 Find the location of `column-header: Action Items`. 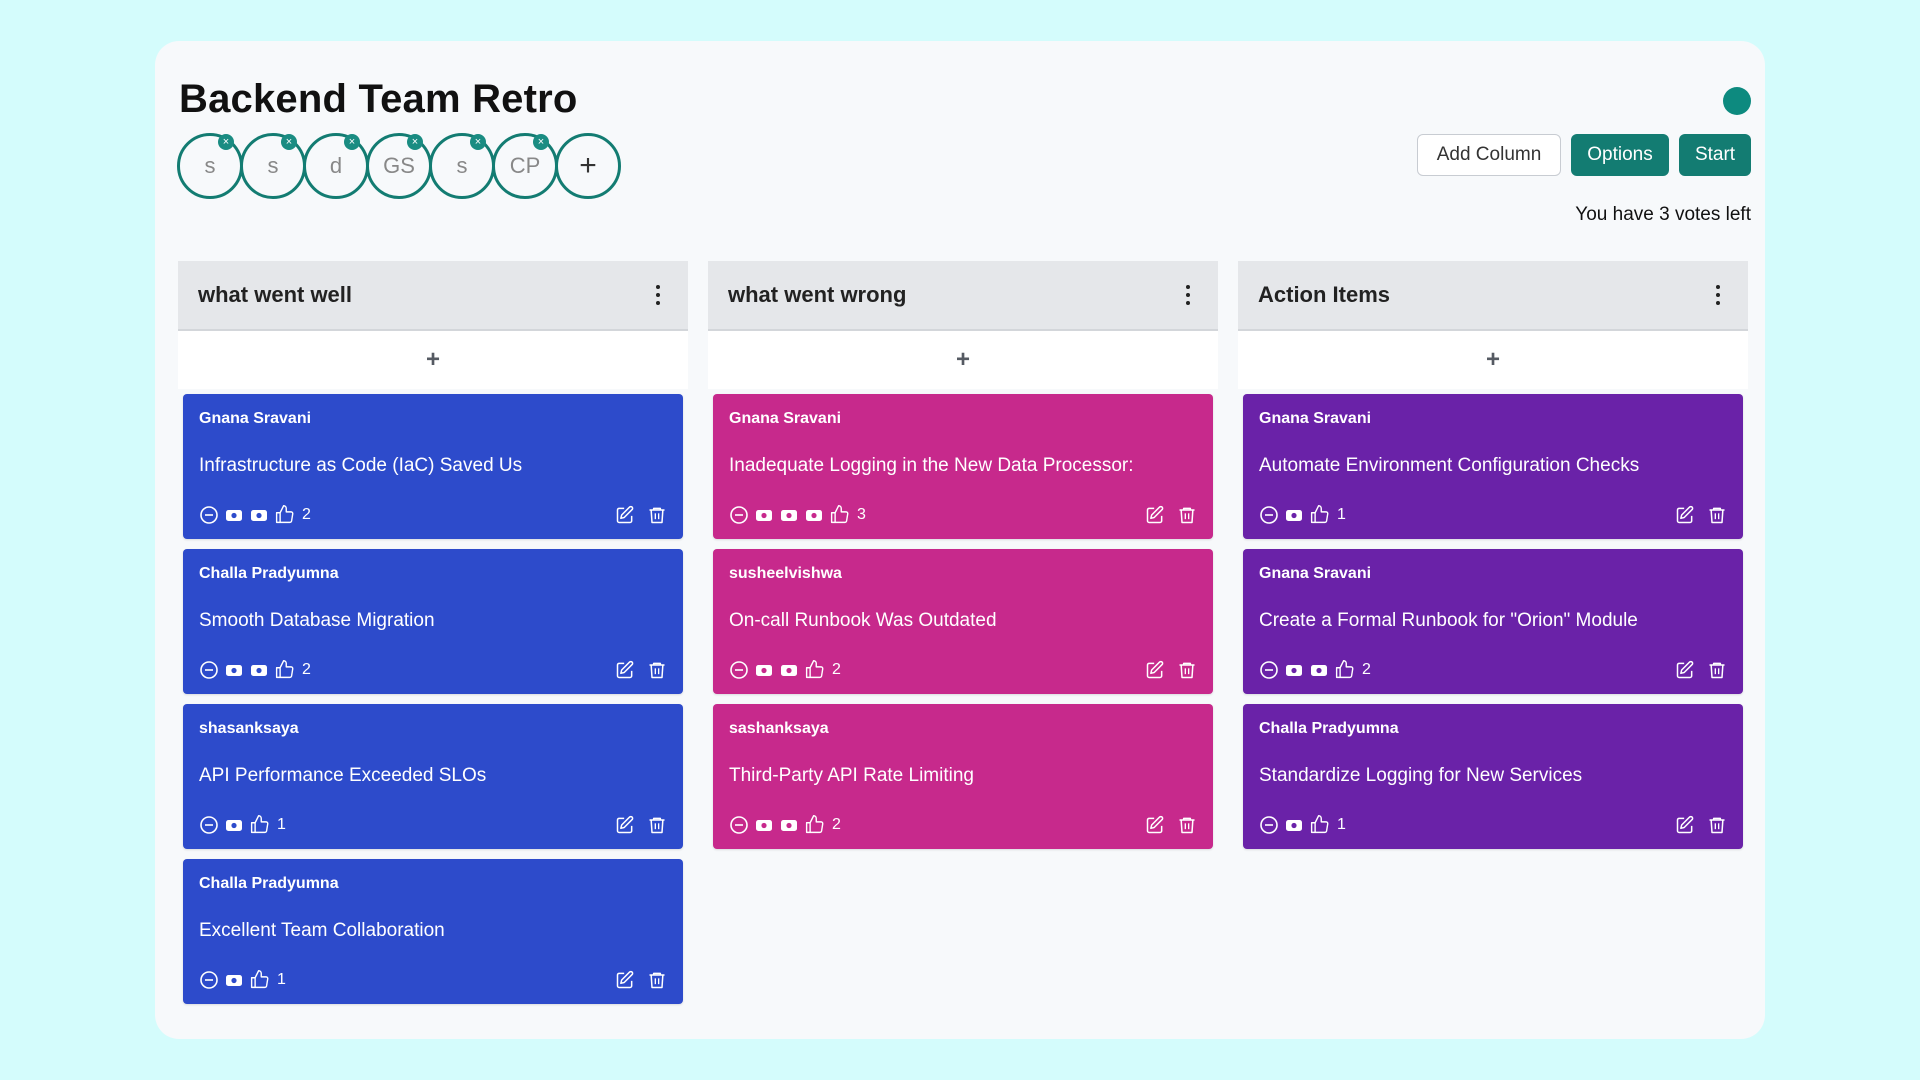

column-header: Action Items is located at coordinates (1493, 296).